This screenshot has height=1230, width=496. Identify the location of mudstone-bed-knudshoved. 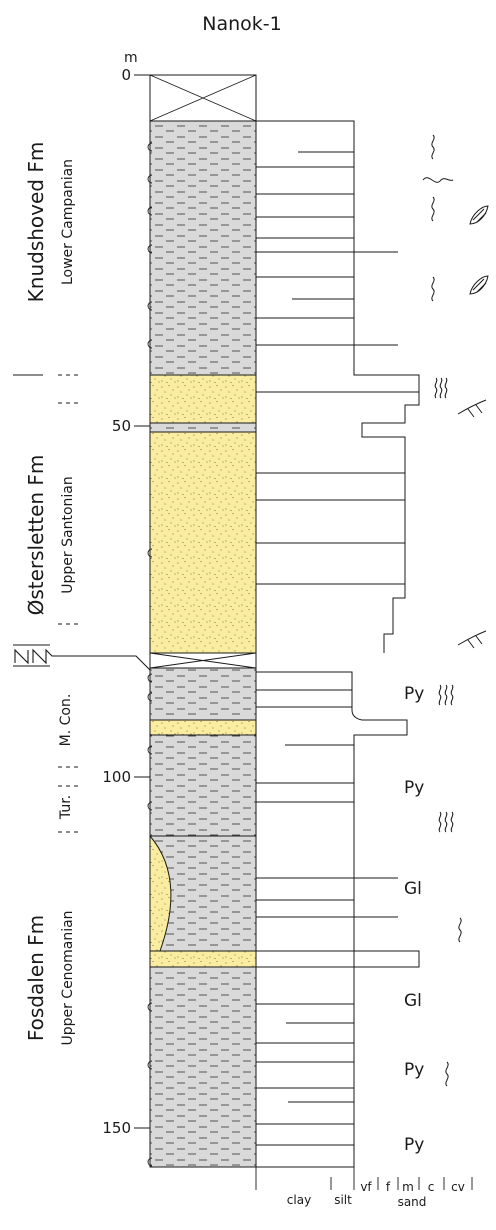
(203, 248).